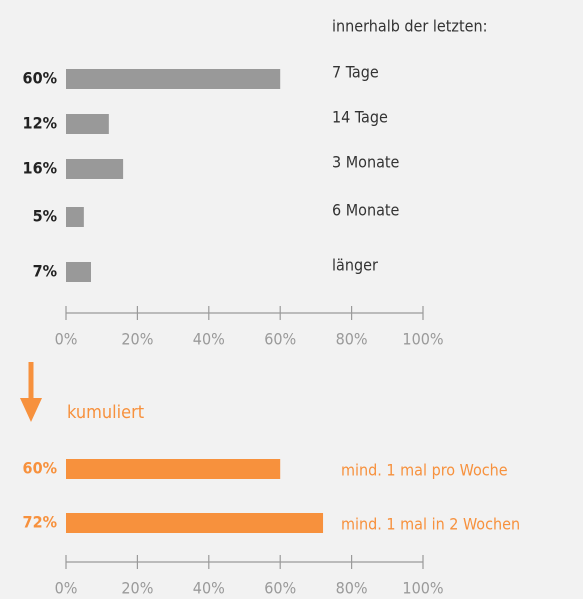 This screenshot has width=583, height=599. What do you see at coordinates (366, 210) in the screenshot?
I see `category-label: 6 Monate` at bounding box center [366, 210].